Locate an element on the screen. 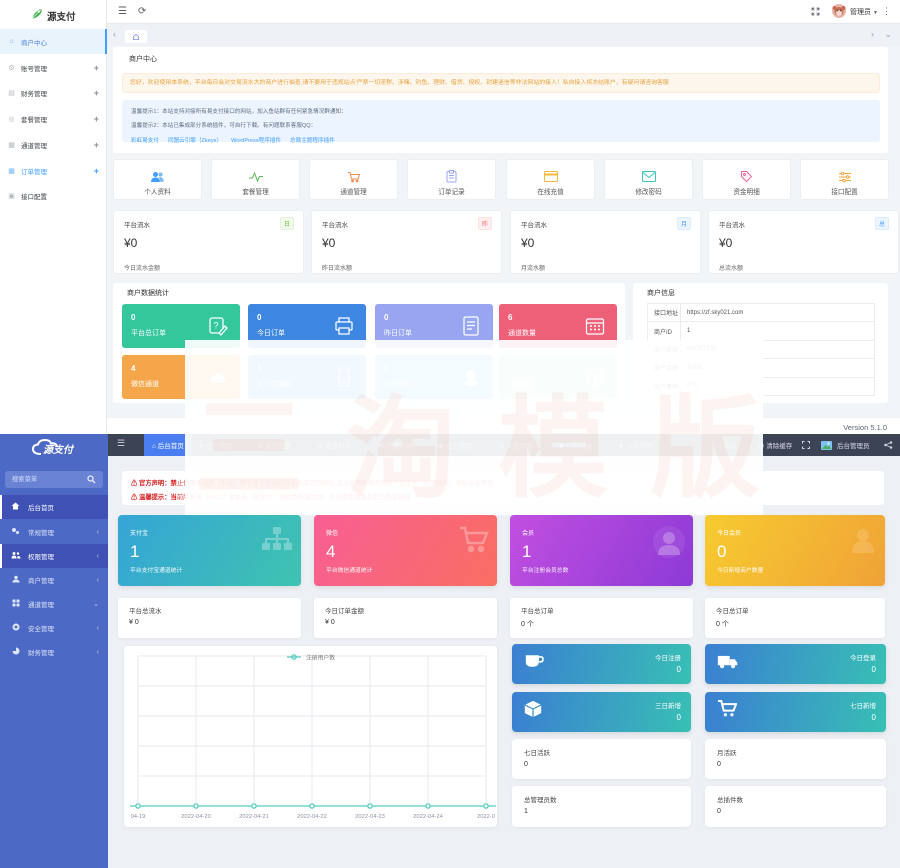 This screenshot has height=868, width=900. svg-text: 2022-04-22 is located at coordinates (312, 817).